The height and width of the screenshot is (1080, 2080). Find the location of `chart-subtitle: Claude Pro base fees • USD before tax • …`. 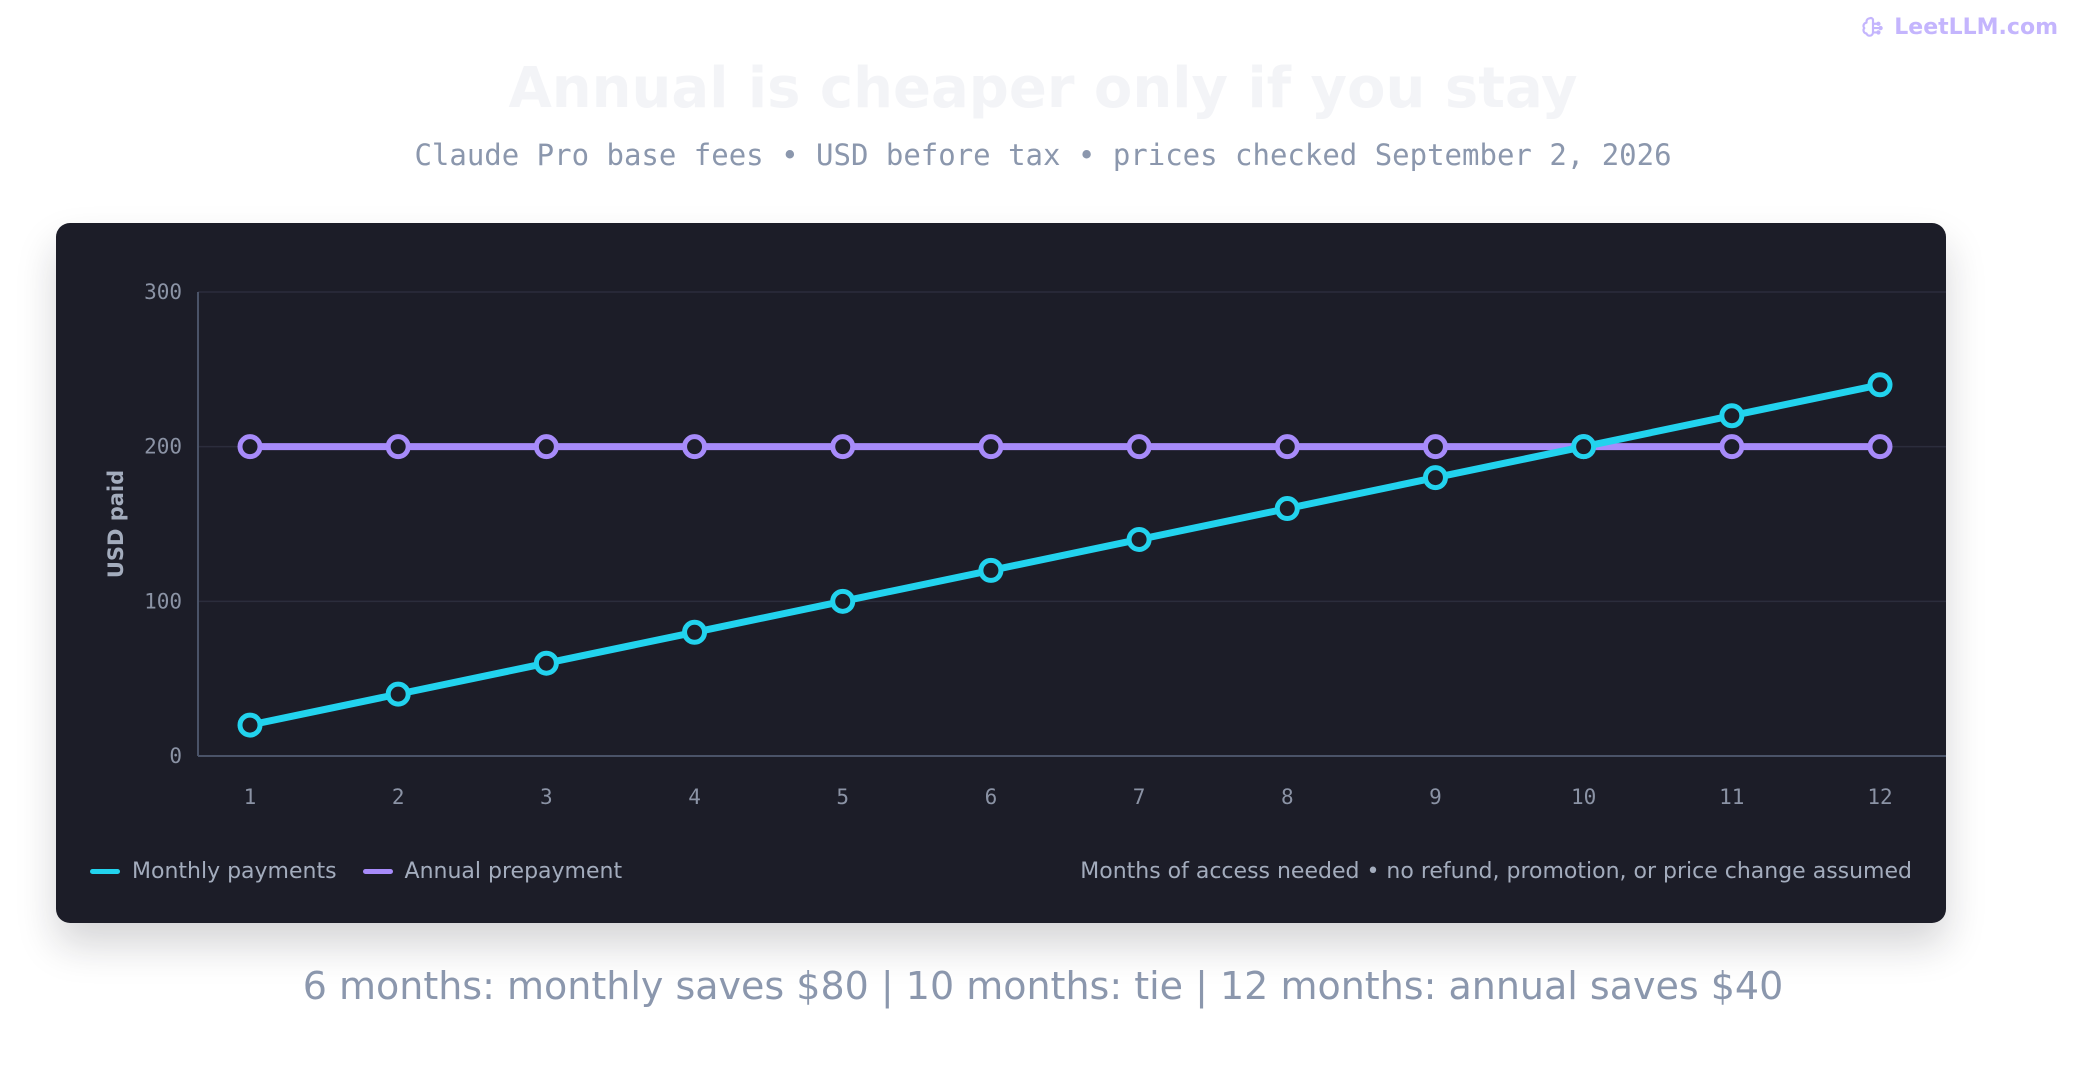

chart-subtitle: Claude Pro base fees • USD before tax • … is located at coordinates (1043, 155).